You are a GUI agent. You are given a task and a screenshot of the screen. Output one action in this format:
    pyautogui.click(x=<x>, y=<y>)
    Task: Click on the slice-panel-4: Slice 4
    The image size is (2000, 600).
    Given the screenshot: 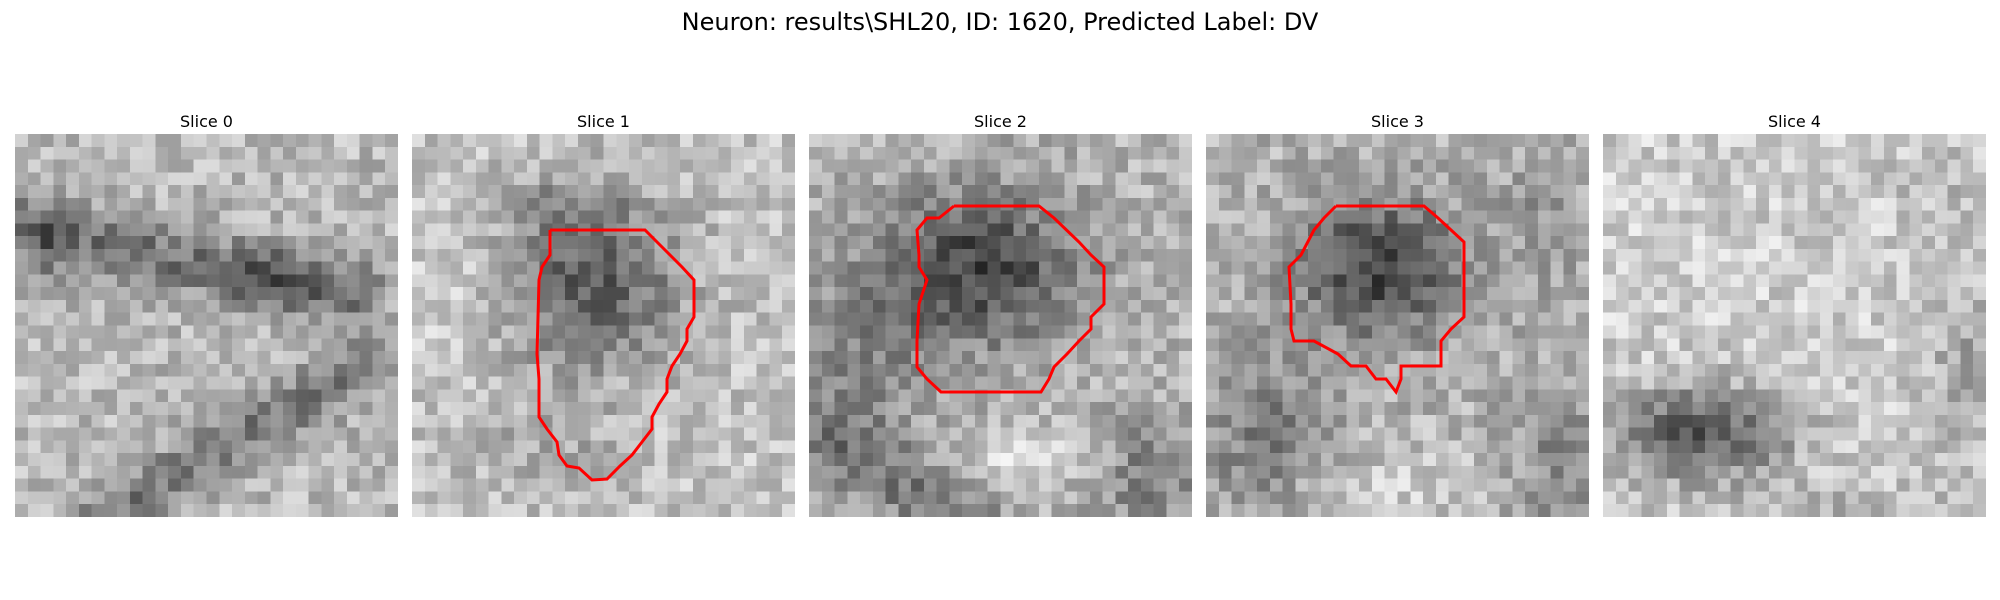 What is the action you would take?
    pyautogui.click(x=1794, y=314)
    